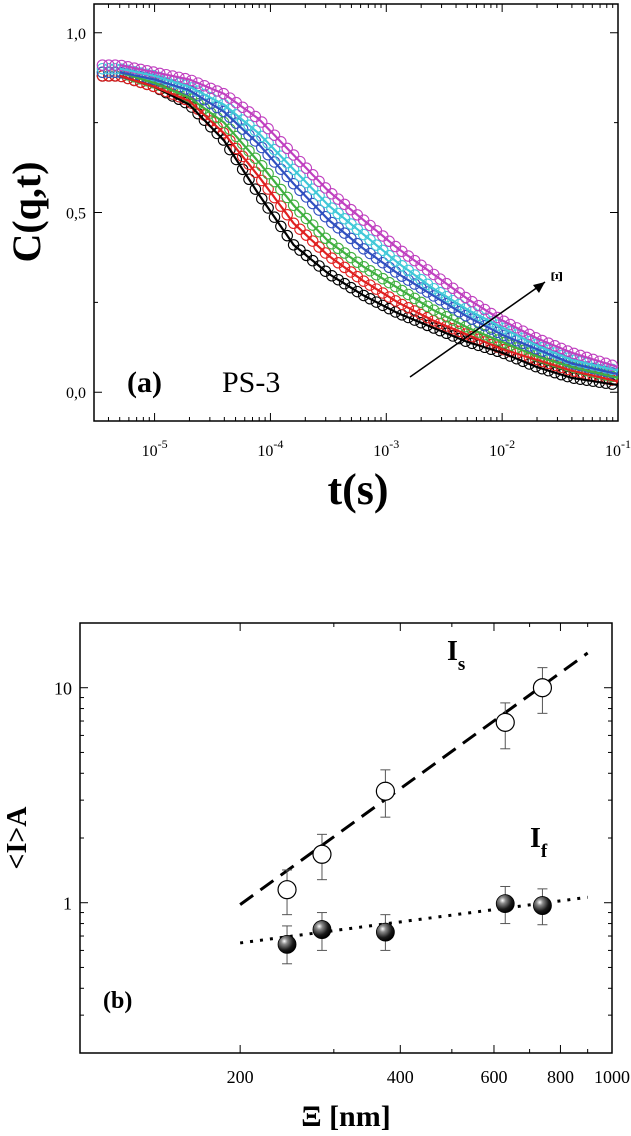  Describe the element at coordinates (456, 655) in the screenshot. I see `series-label-is: Is` at that location.